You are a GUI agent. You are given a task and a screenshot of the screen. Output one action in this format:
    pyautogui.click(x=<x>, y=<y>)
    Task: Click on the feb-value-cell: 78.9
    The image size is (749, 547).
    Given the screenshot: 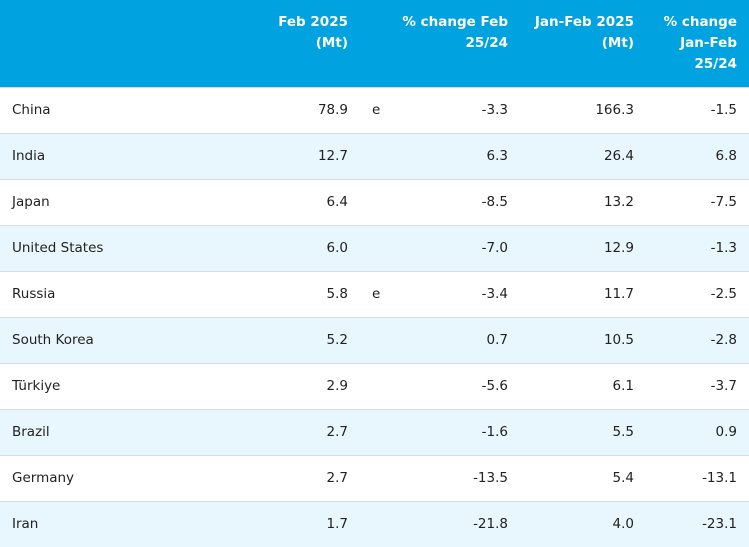 What is the action you would take?
    pyautogui.click(x=310, y=109)
    